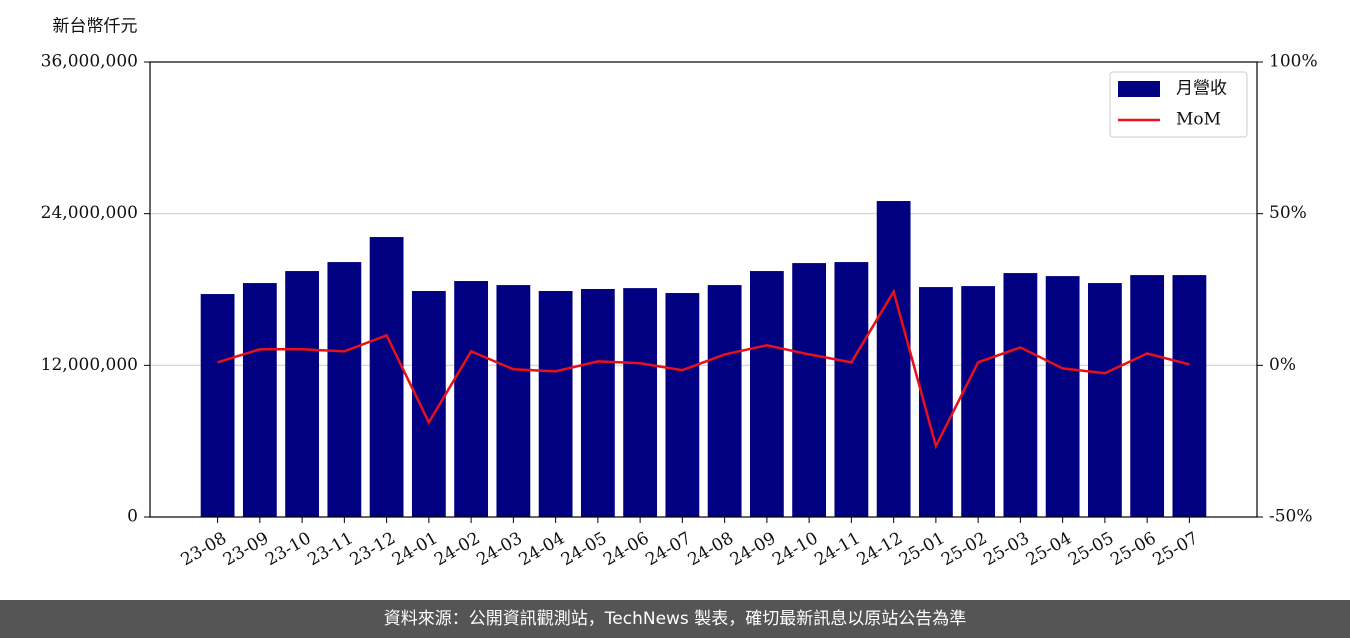 This screenshot has height=638, width=1350. Describe the element at coordinates (675, 619) in the screenshot. I see `footer: 資料來源：公開資訊觀測站，TechNews 製表，確切最新訊息以原站公告為準` at that location.